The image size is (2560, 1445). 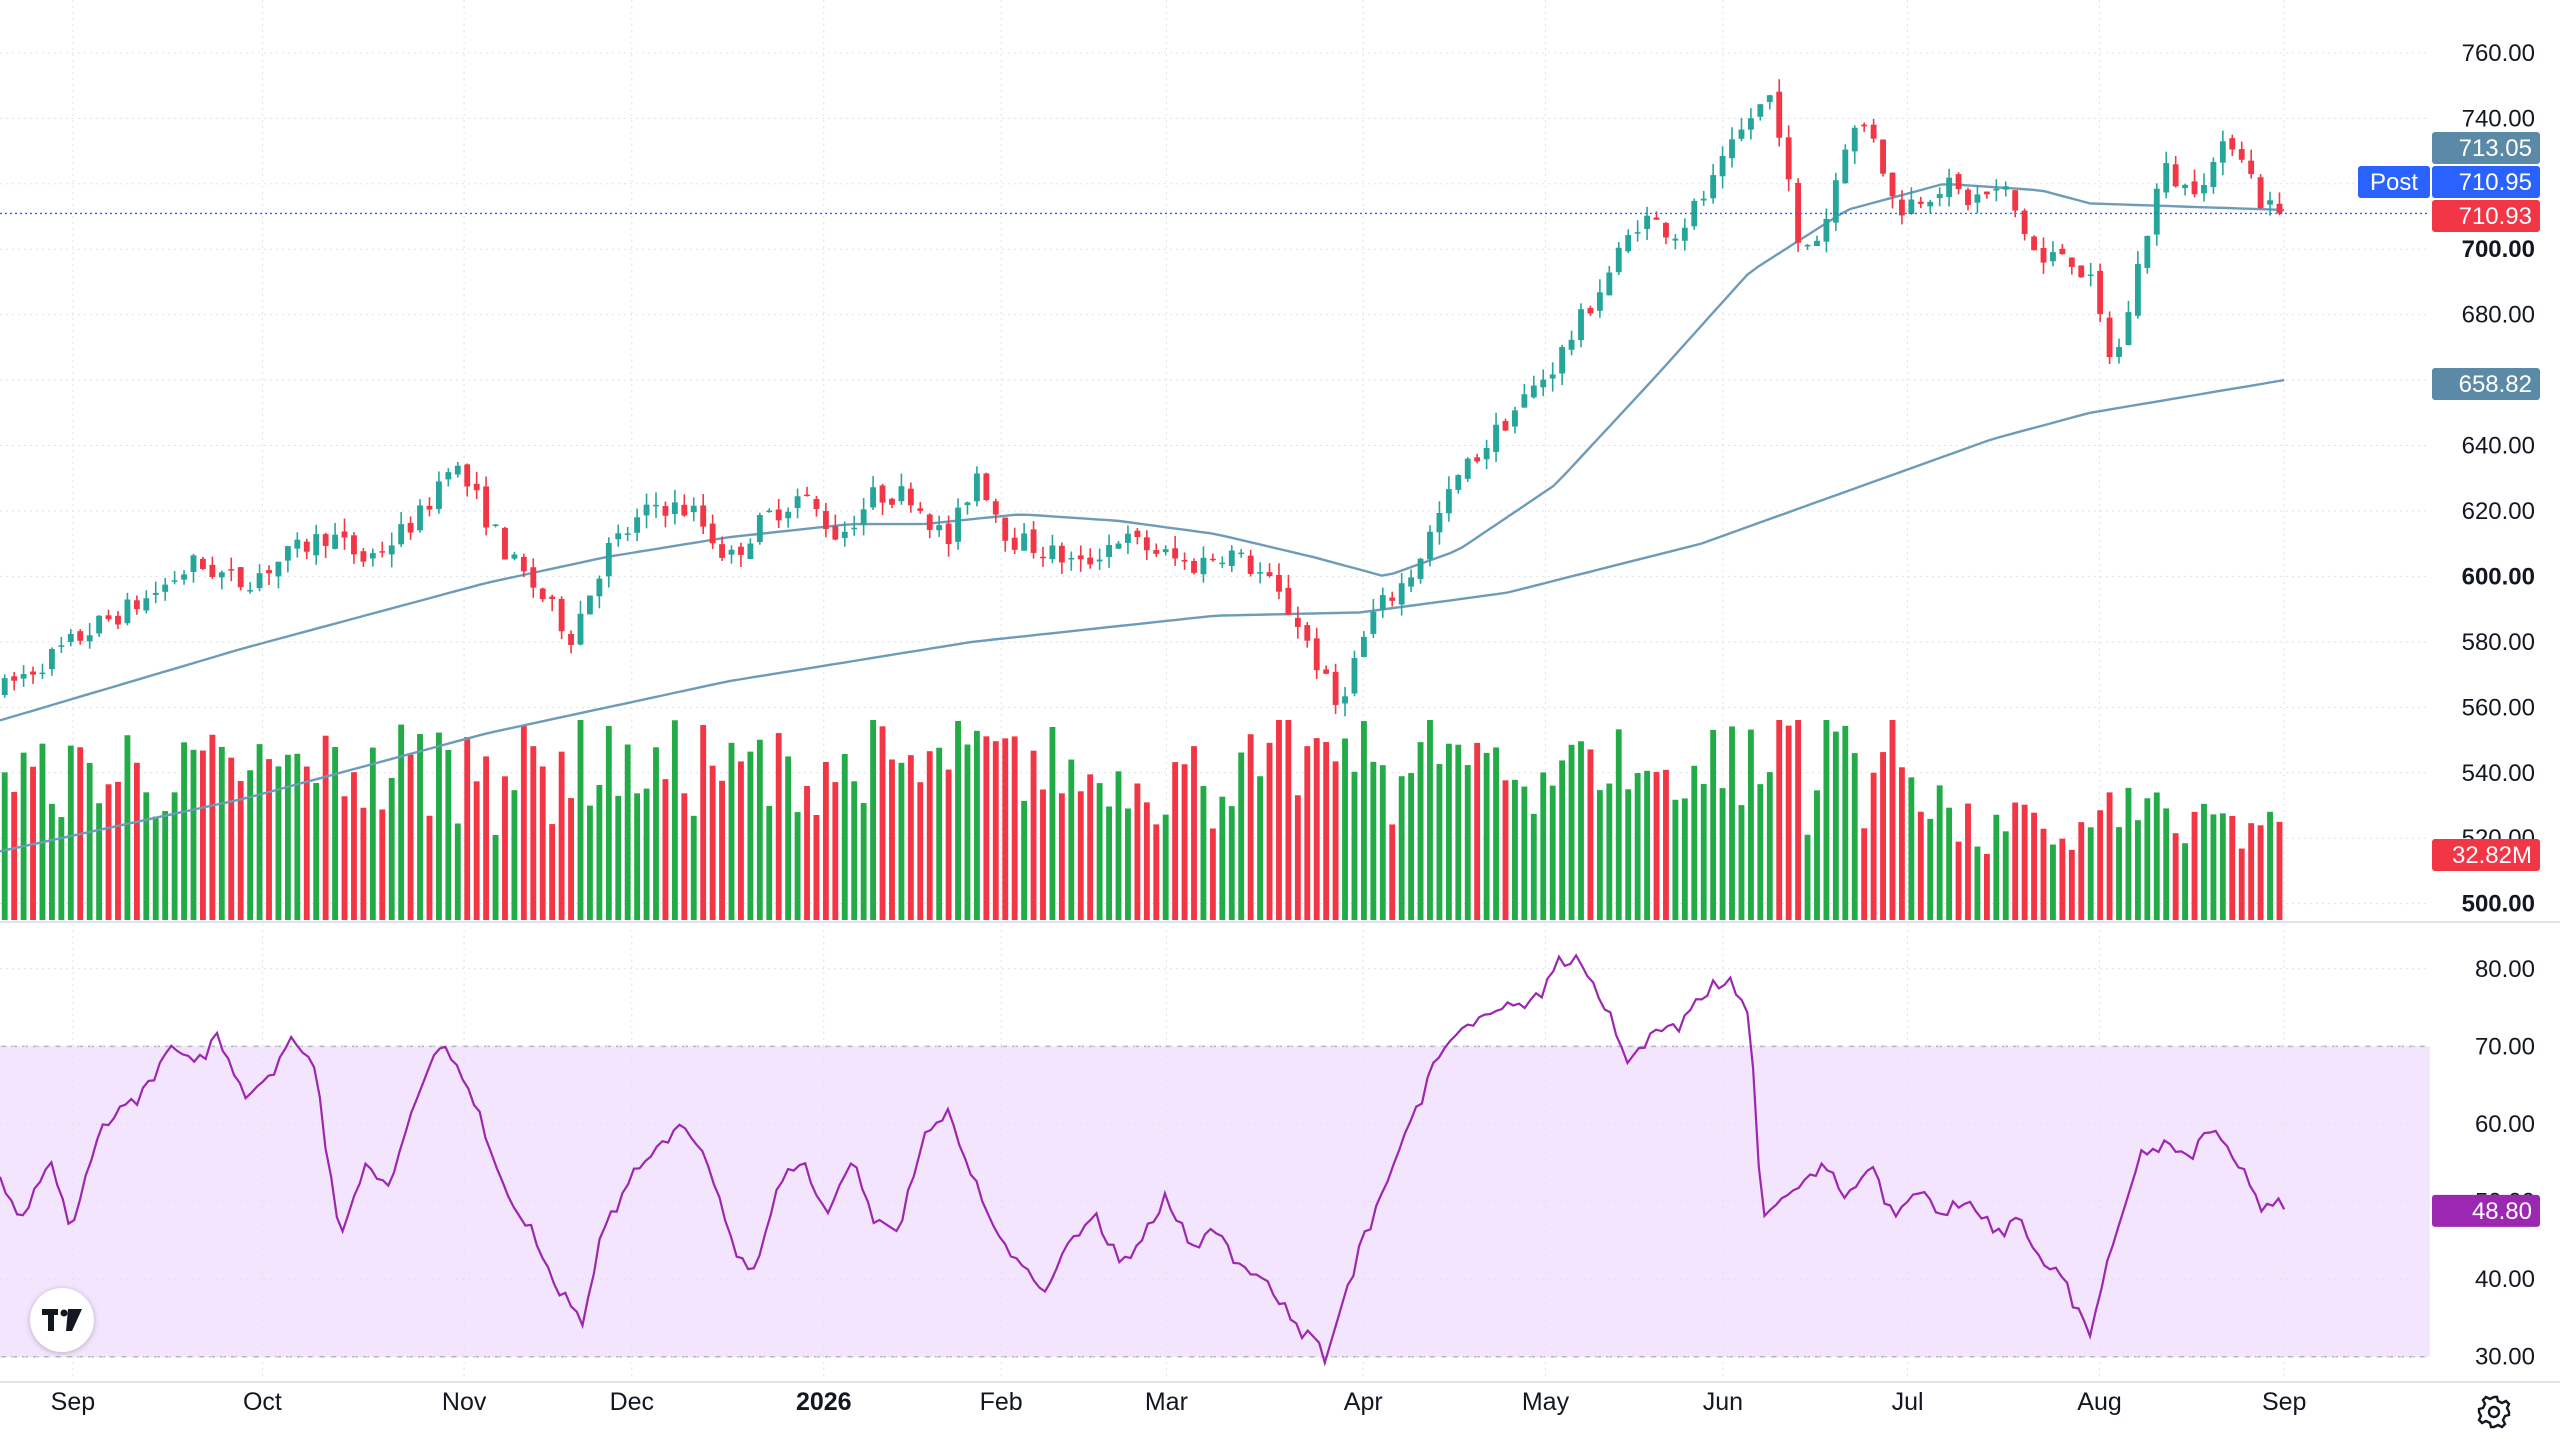 I want to click on rsi-tick-label: 40.00, so click(x=2505, y=1279).